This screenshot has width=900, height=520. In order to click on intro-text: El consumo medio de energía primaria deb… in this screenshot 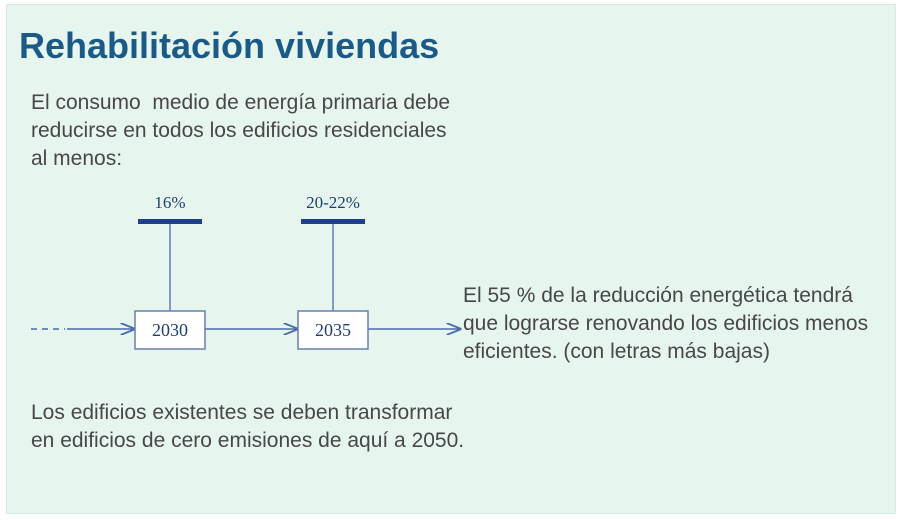, I will do `click(245, 130)`.